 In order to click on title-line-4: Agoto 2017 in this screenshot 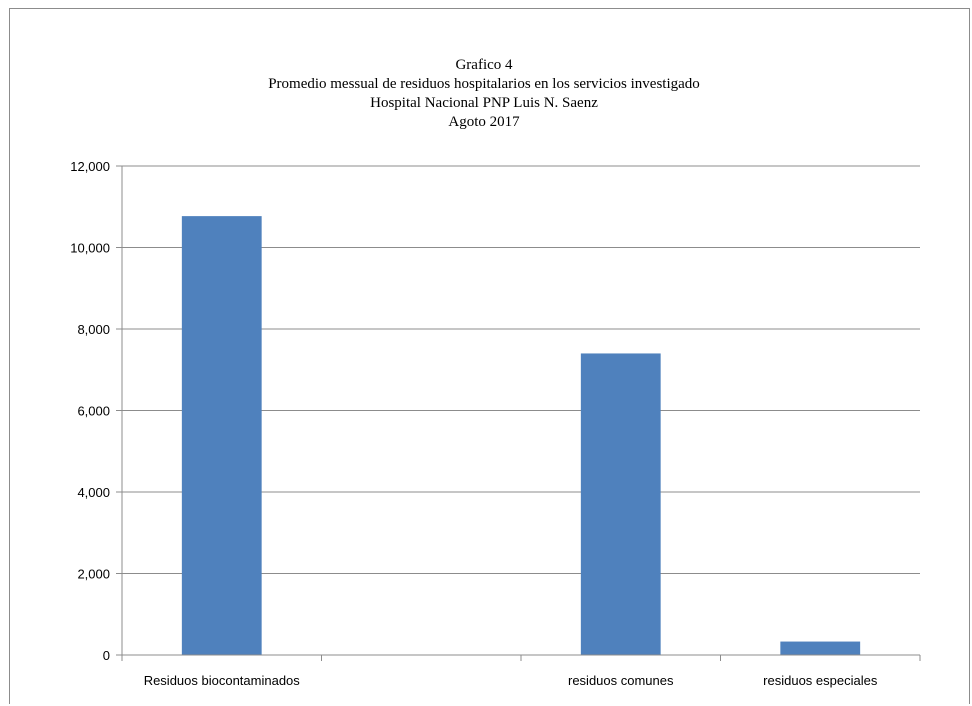, I will do `click(484, 122)`.